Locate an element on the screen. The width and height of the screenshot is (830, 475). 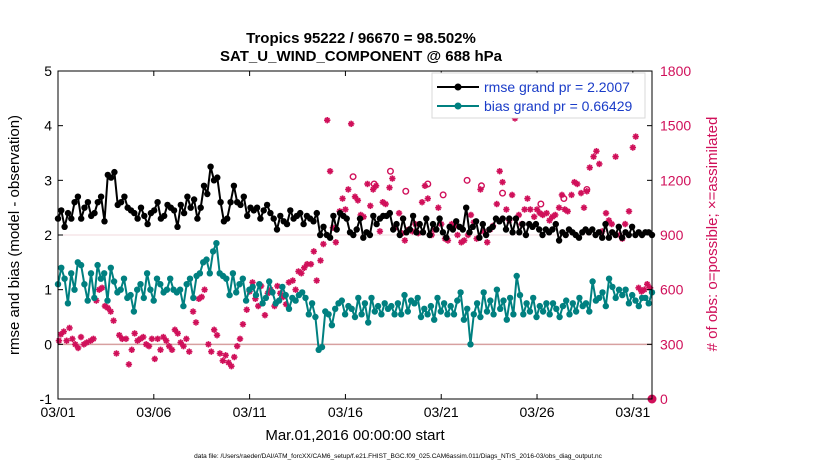
chart-title-line1: Tropics 95222 / 96670 = 98.502% is located at coordinates (361, 38).